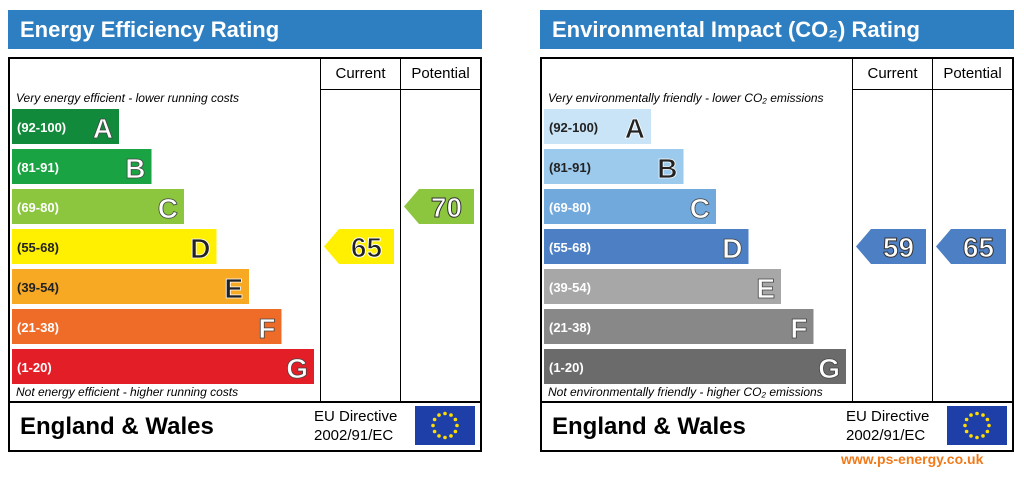 This screenshot has height=479, width=1024. What do you see at coordinates (912, 459) in the screenshot?
I see `website-credit: www.ps-energy.co.uk` at bounding box center [912, 459].